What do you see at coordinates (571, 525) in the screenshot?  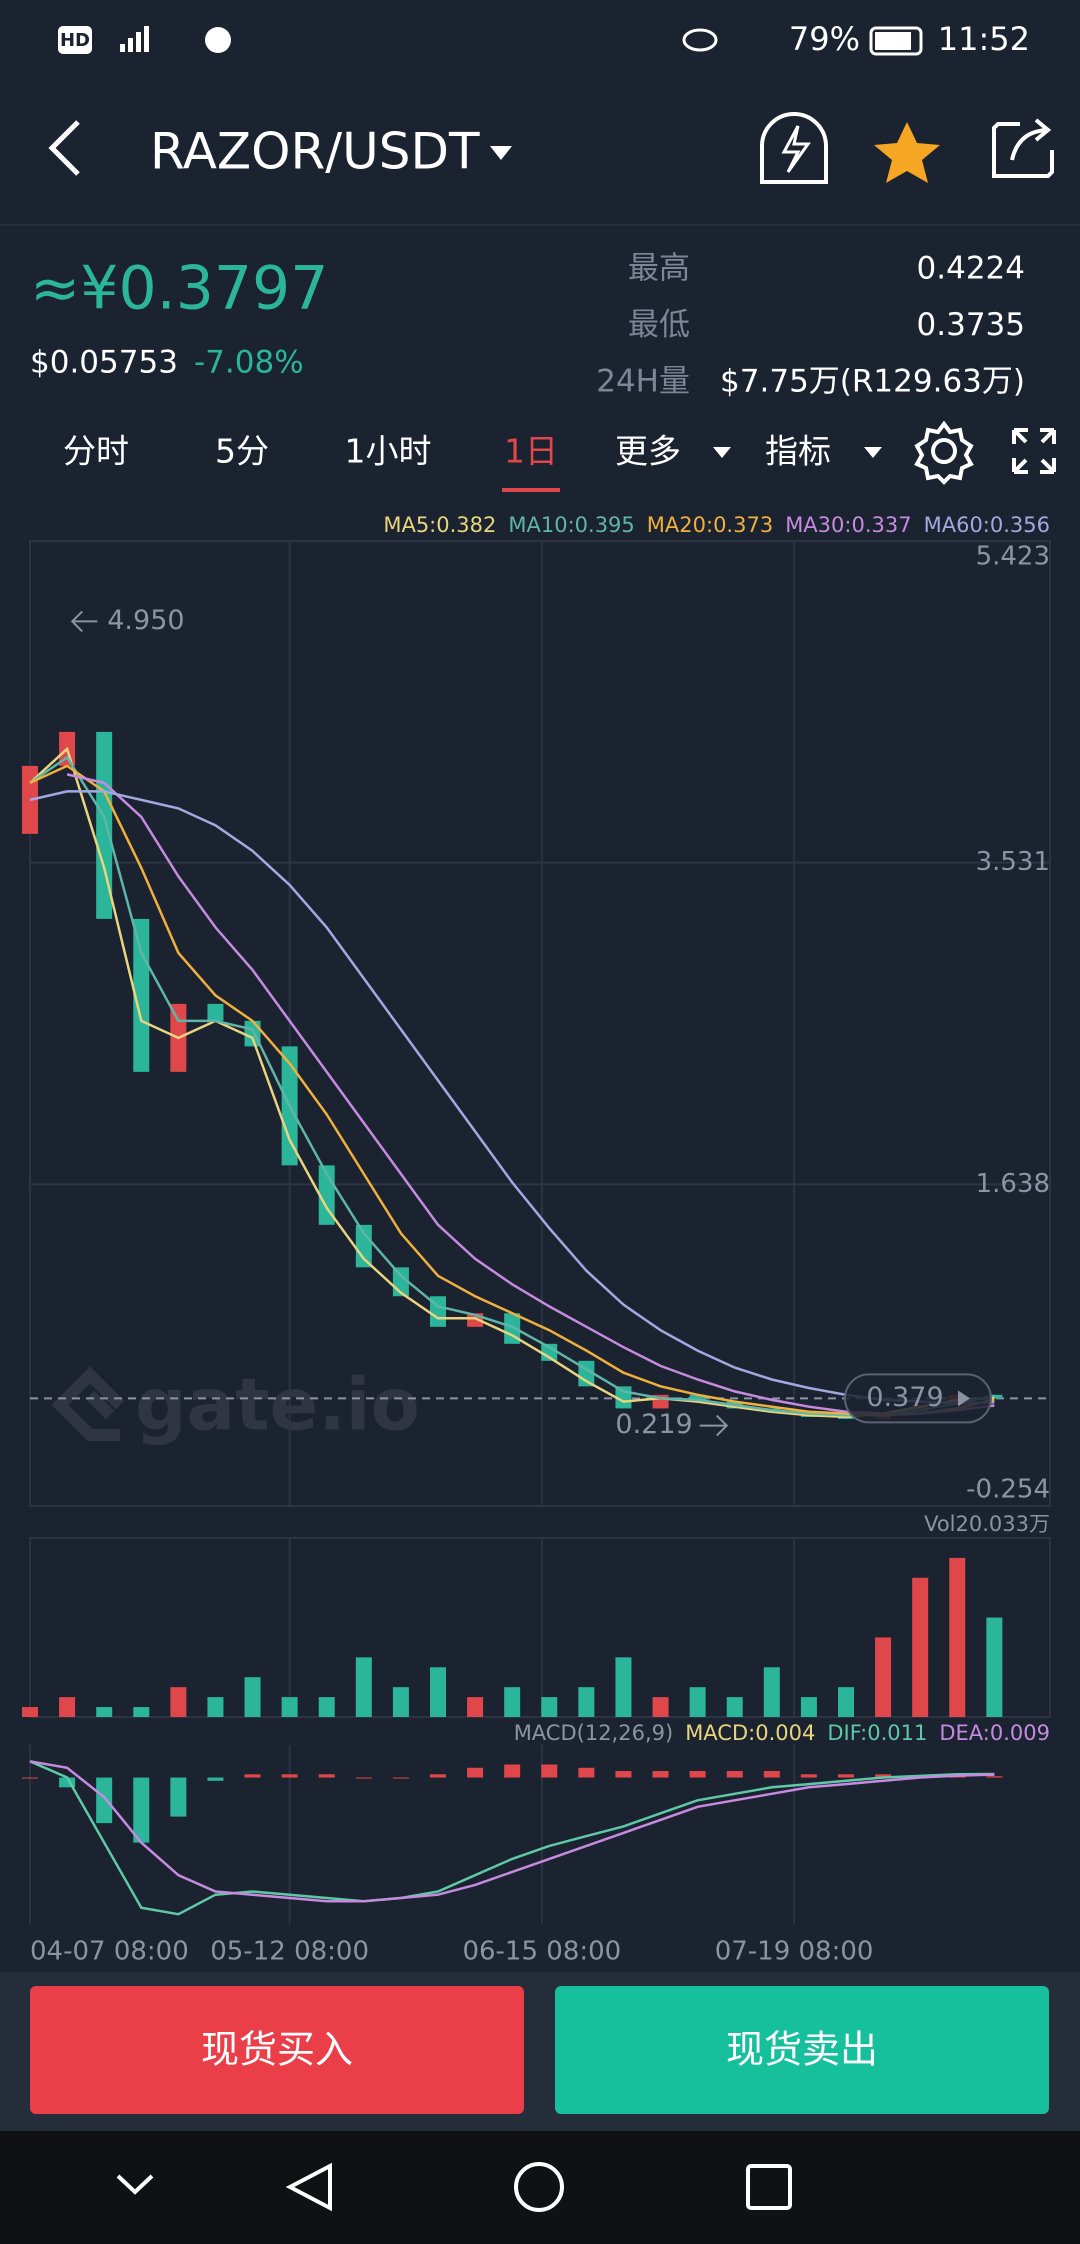 I see `legend-entry: MA10:0.395` at bounding box center [571, 525].